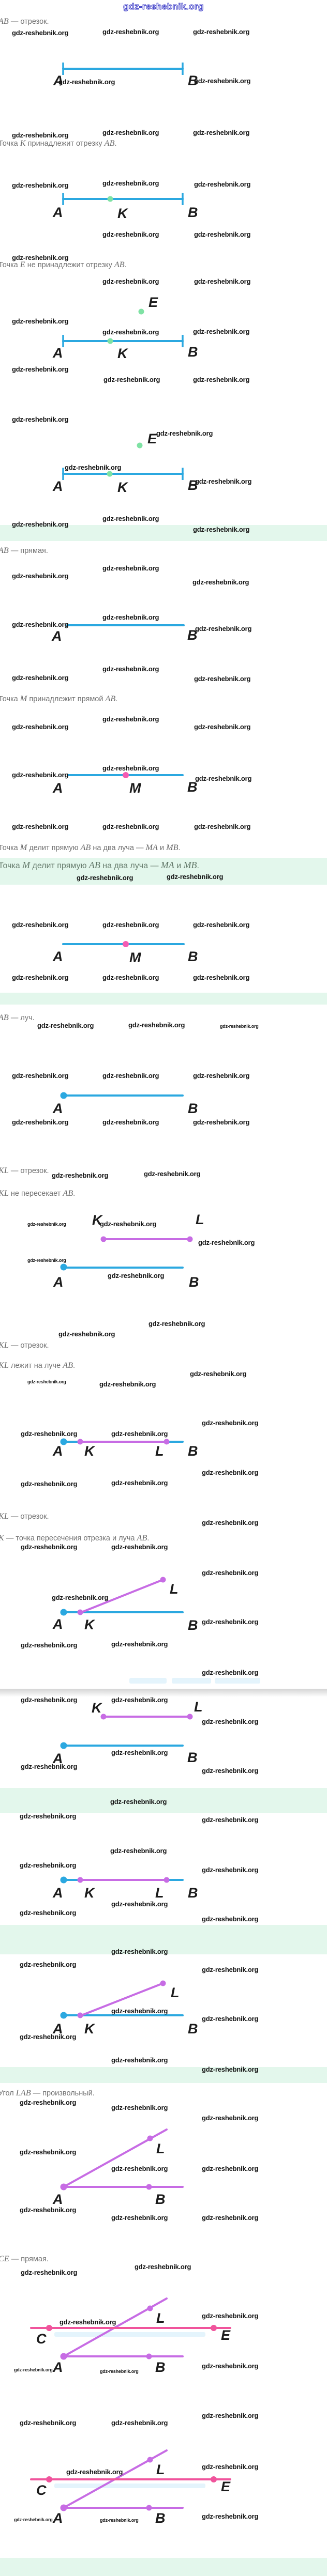  I want to click on statement-text: на два луча —, so click(130, 865).